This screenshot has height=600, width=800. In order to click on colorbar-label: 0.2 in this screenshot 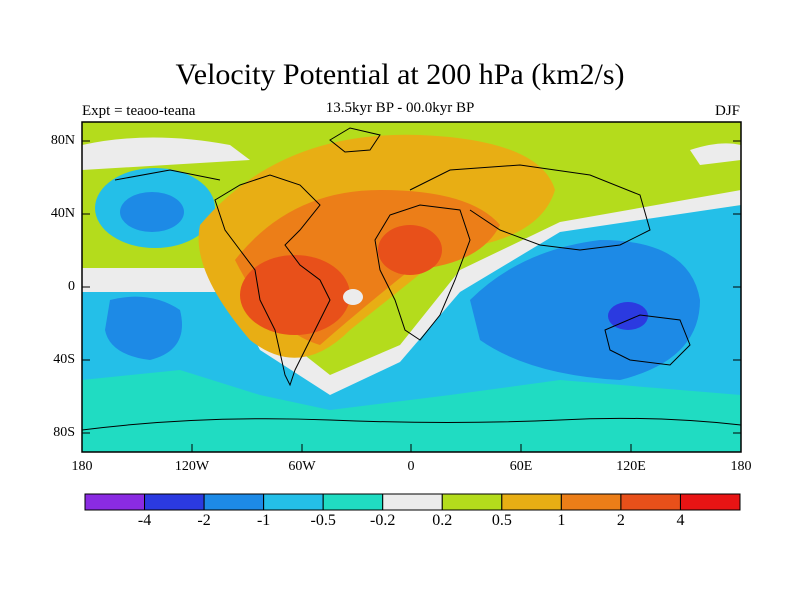, I will do `click(442, 520)`.